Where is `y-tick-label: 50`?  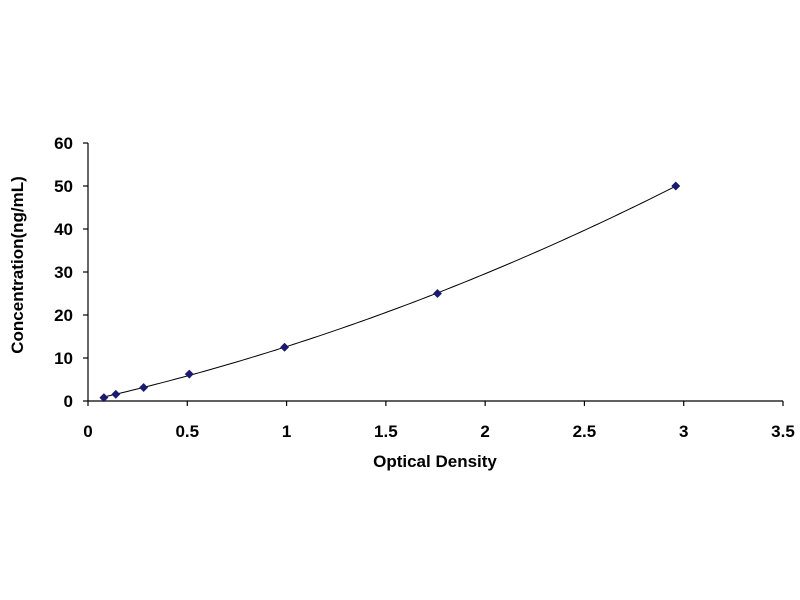 y-tick-label: 50 is located at coordinates (63, 186).